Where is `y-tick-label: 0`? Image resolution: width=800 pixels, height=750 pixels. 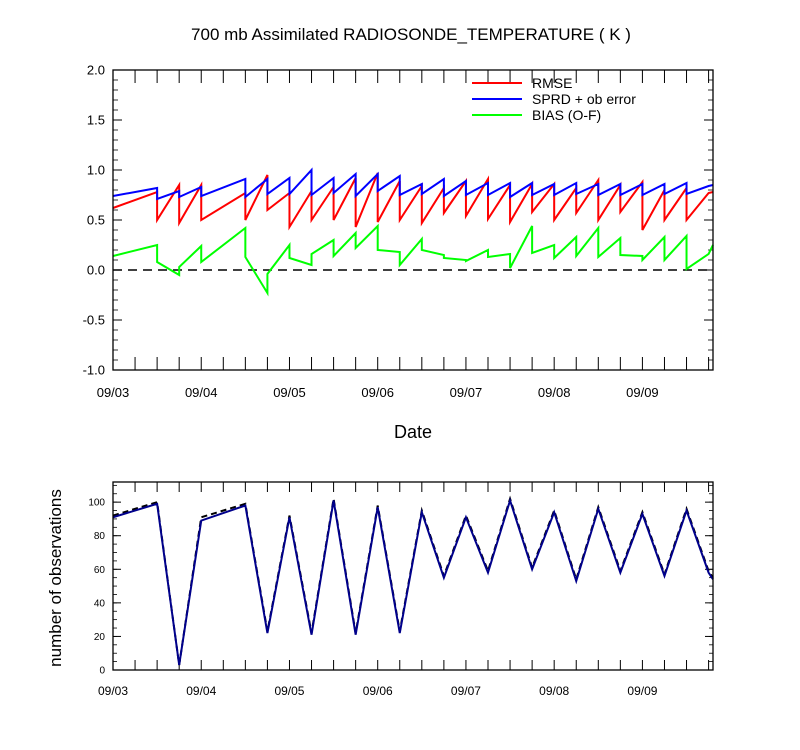
y-tick-label: 0 is located at coordinates (102, 671).